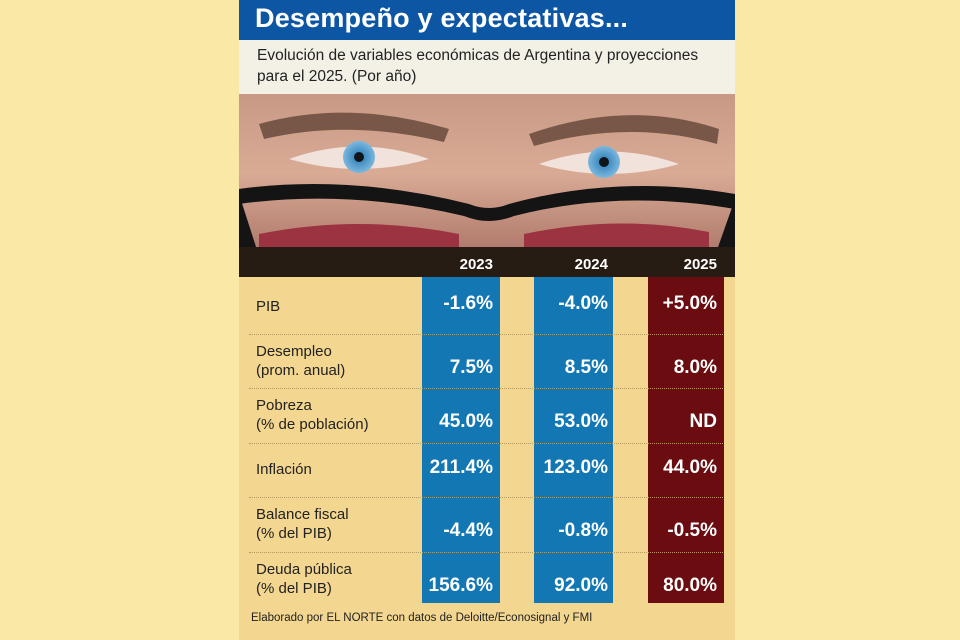 This screenshot has width=960, height=640. Describe the element at coordinates (341, 579) in the screenshot. I see `row-label: Deuda pública (% del PIB)` at that location.